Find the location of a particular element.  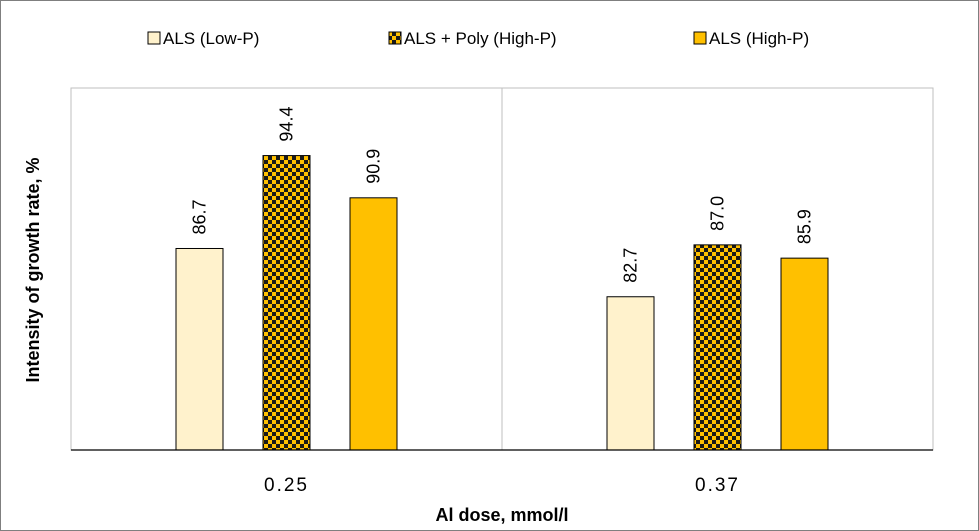

x-tick-label-0: 0.25 is located at coordinates (286, 485).